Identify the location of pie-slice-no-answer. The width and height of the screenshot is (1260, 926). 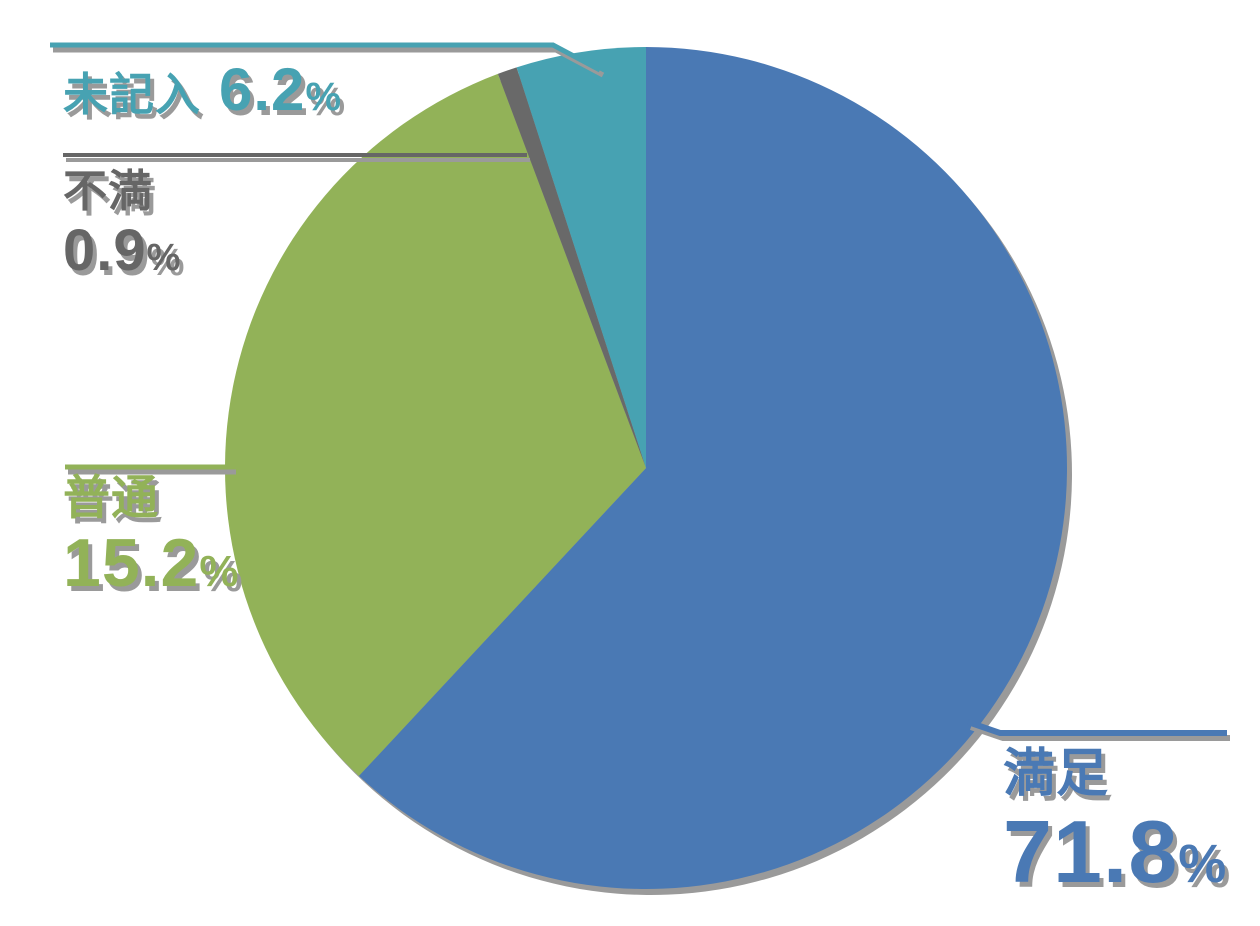
(581, 257).